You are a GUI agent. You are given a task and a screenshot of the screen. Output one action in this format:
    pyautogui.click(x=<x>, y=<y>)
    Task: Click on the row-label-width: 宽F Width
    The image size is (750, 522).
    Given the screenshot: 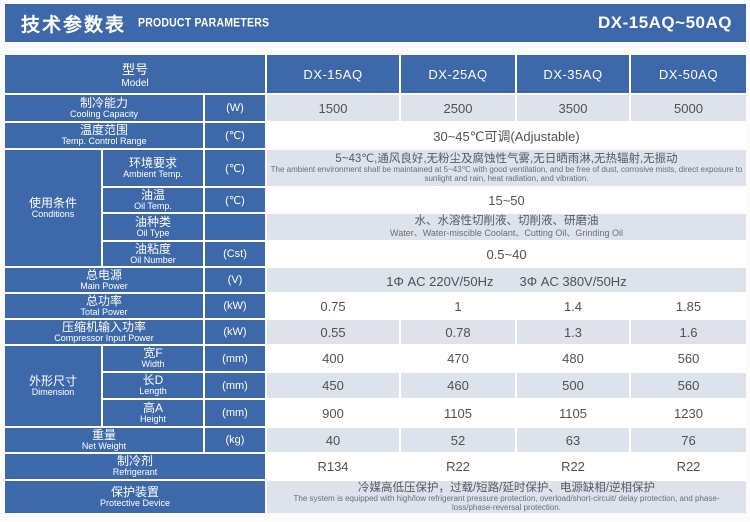 What is the action you would take?
    pyautogui.click(x=153, y=358)
    